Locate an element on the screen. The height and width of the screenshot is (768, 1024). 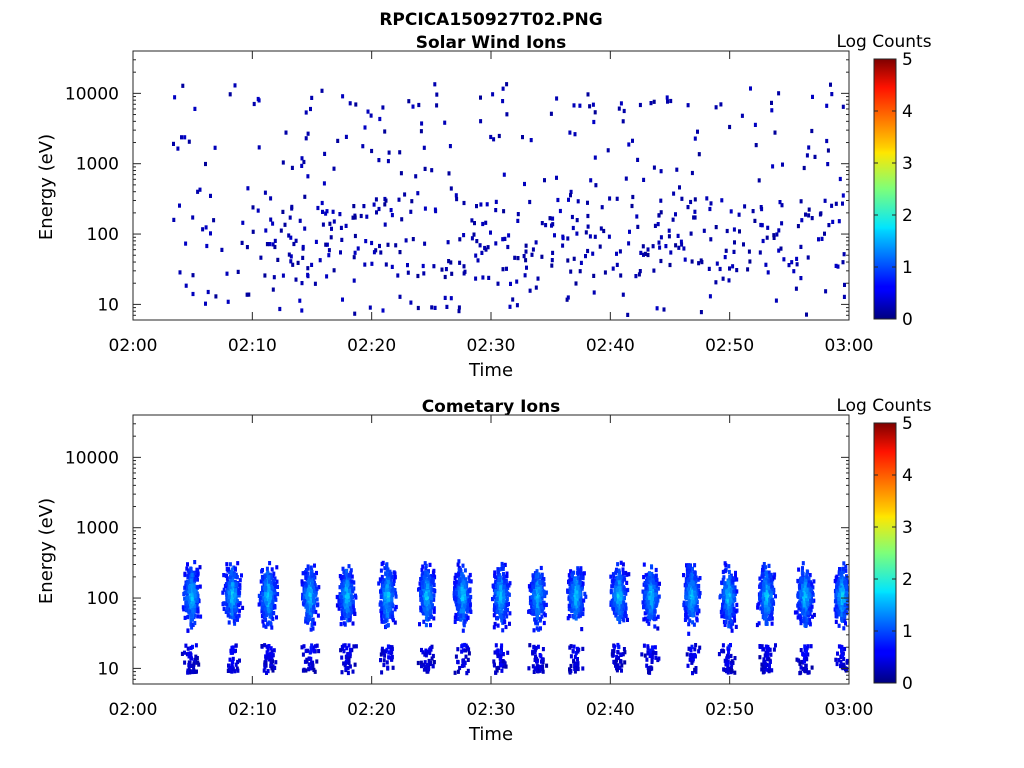
colorbar-tick-label: 2 is located at coordinates (907, 216).